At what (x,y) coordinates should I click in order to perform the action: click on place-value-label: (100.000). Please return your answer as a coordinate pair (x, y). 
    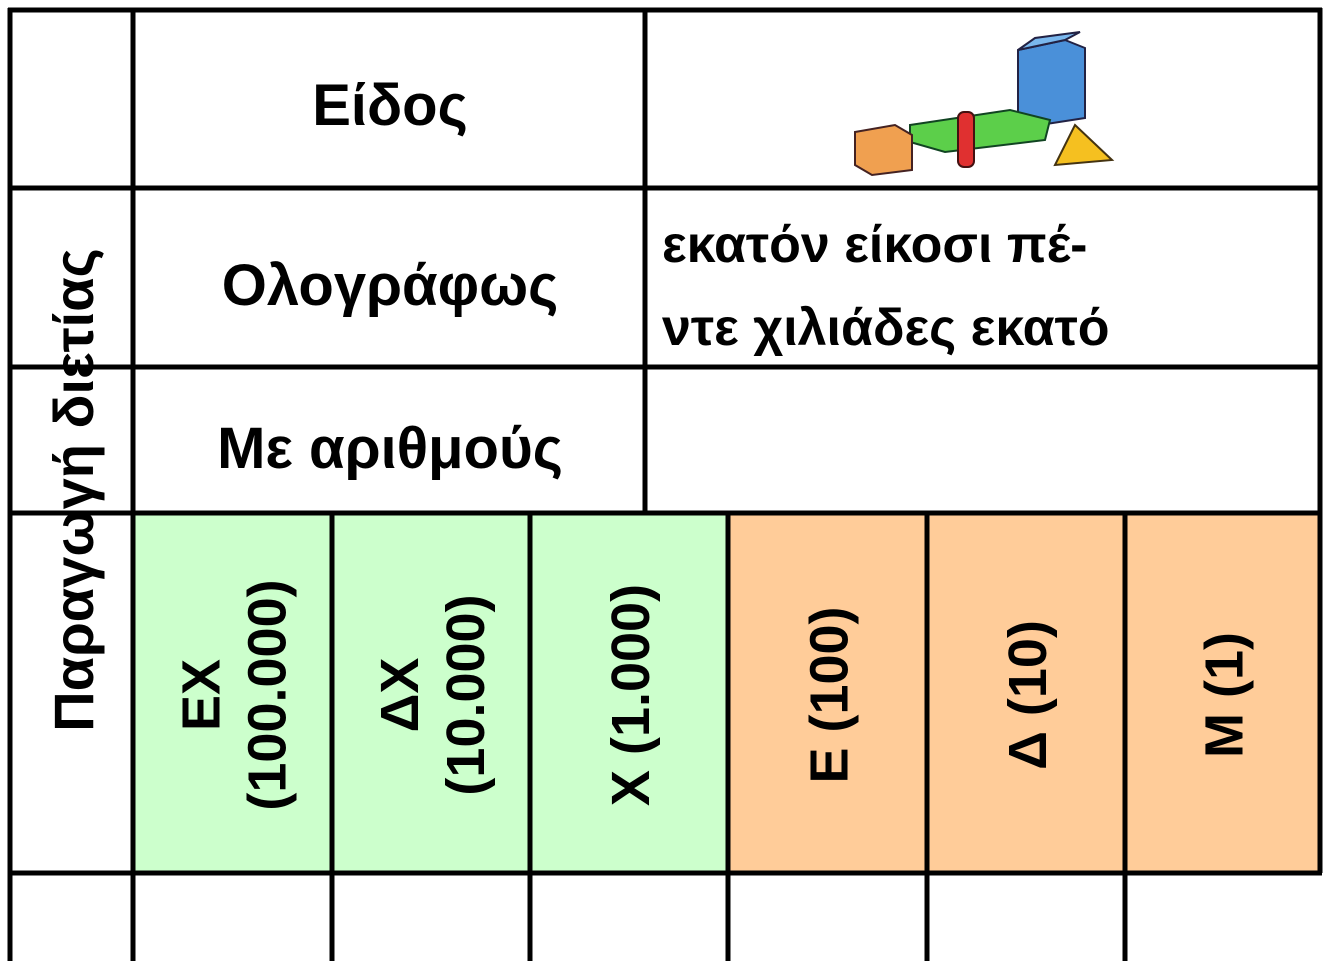
    Looking at the image, I should click on (268, 694).